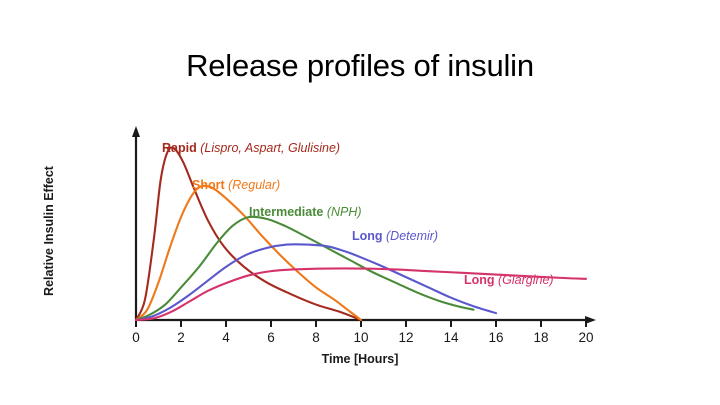 The width and height of the screenshot is (720, 405). What do you see at coordinates (586, 337) in the screenshot?
I see `x-tick-label: 20` at bounding box center [586, 337].